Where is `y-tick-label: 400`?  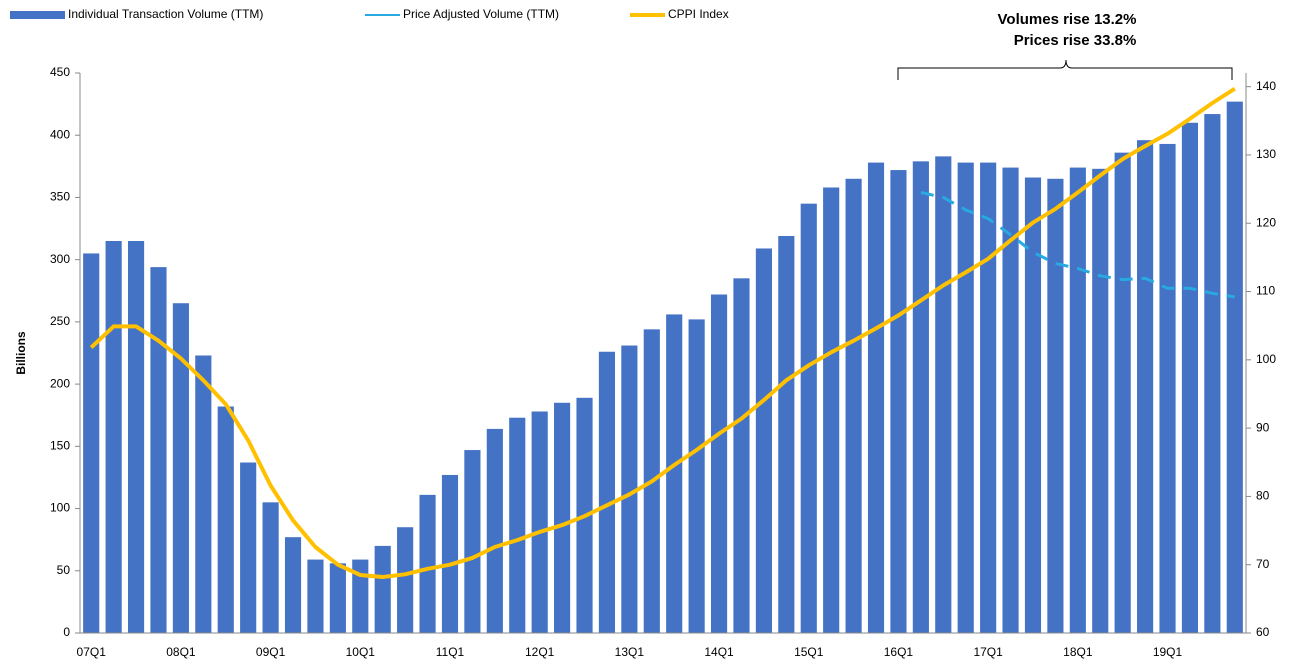 y-tick-label: 400 is located at coordinates (60, 134).